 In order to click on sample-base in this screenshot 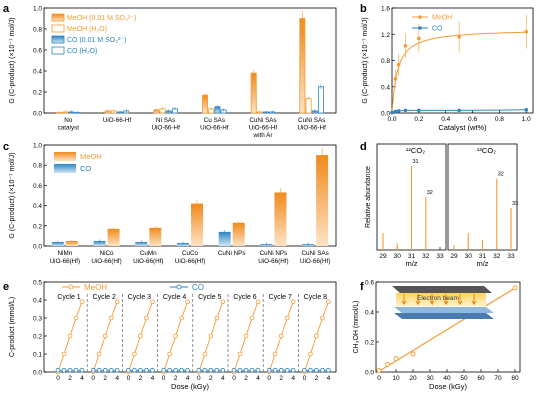, I will do `click(444, 316)`.